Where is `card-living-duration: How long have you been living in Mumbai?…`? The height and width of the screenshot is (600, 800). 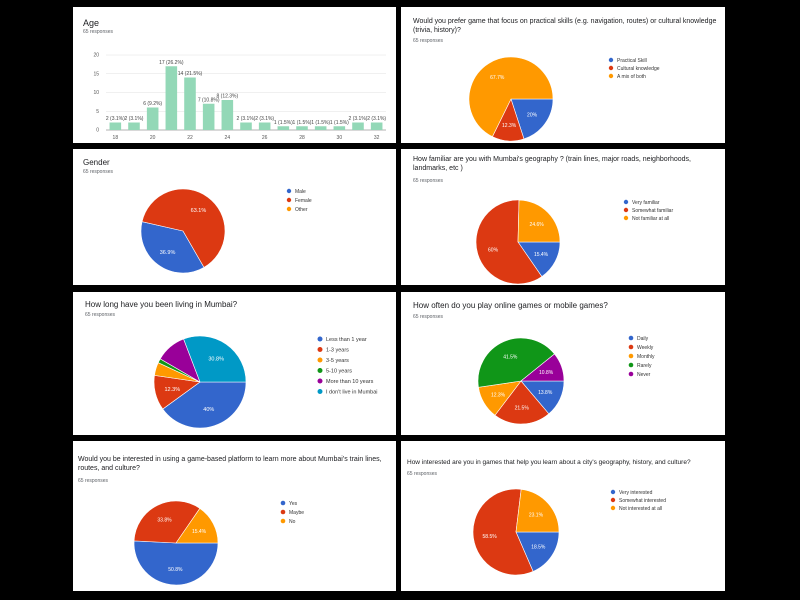 card-living-duration: How long have you been living in Mumbai?… is located at coordinates (234, 363).